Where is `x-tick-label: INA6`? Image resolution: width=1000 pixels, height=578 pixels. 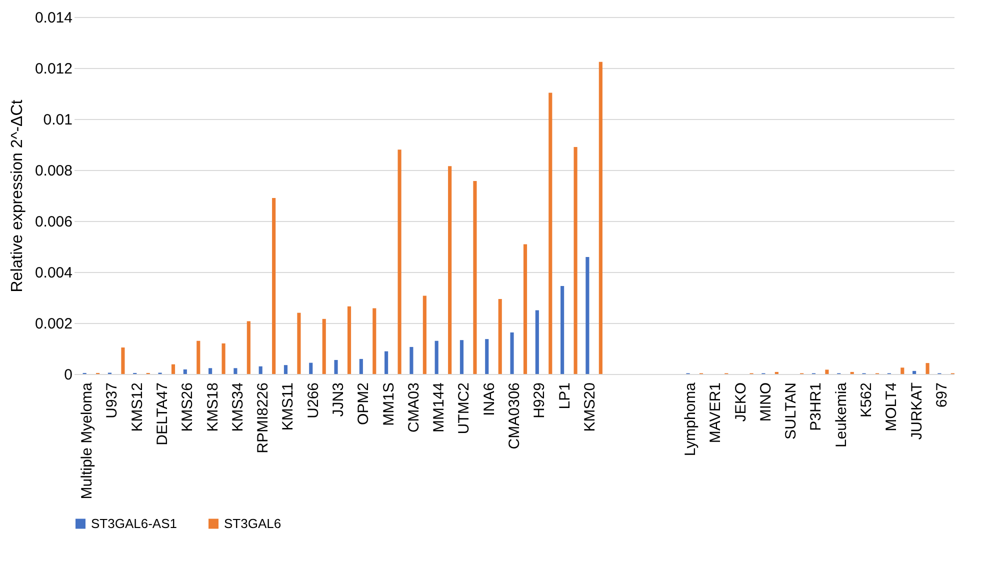 x-tick-label: INA6 is located at coordinates (489, 399).